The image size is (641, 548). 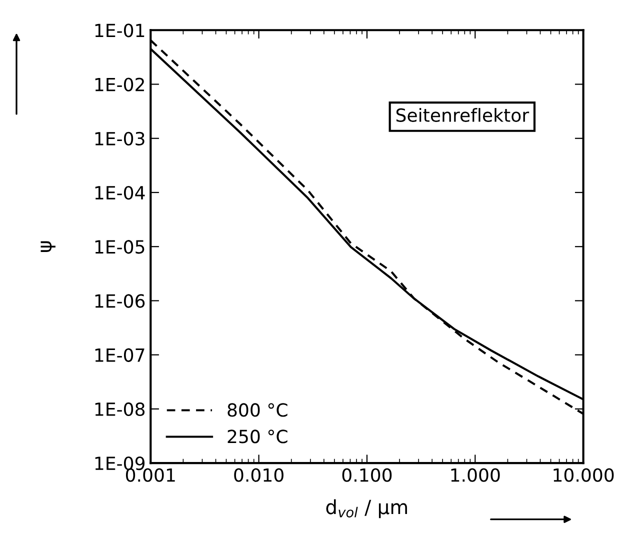 What do you see at coordinates (120, 409) in the screenshot?
I see `y-tick-label: 1E-08` at bounding box center [120, 409].